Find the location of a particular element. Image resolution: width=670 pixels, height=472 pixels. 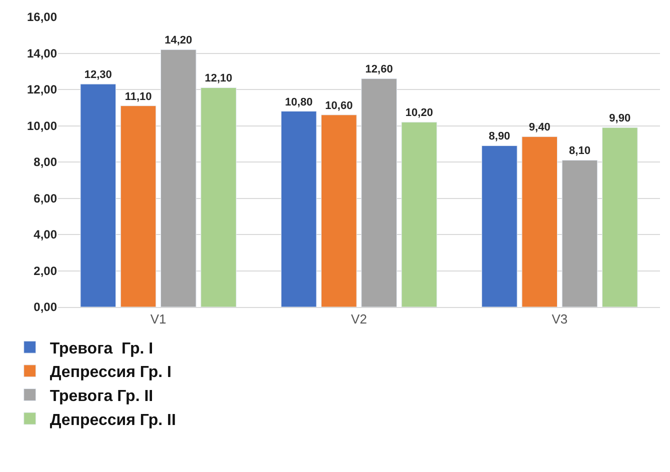

y-tick-label: 8,00 is located at coordinates (46, 162).